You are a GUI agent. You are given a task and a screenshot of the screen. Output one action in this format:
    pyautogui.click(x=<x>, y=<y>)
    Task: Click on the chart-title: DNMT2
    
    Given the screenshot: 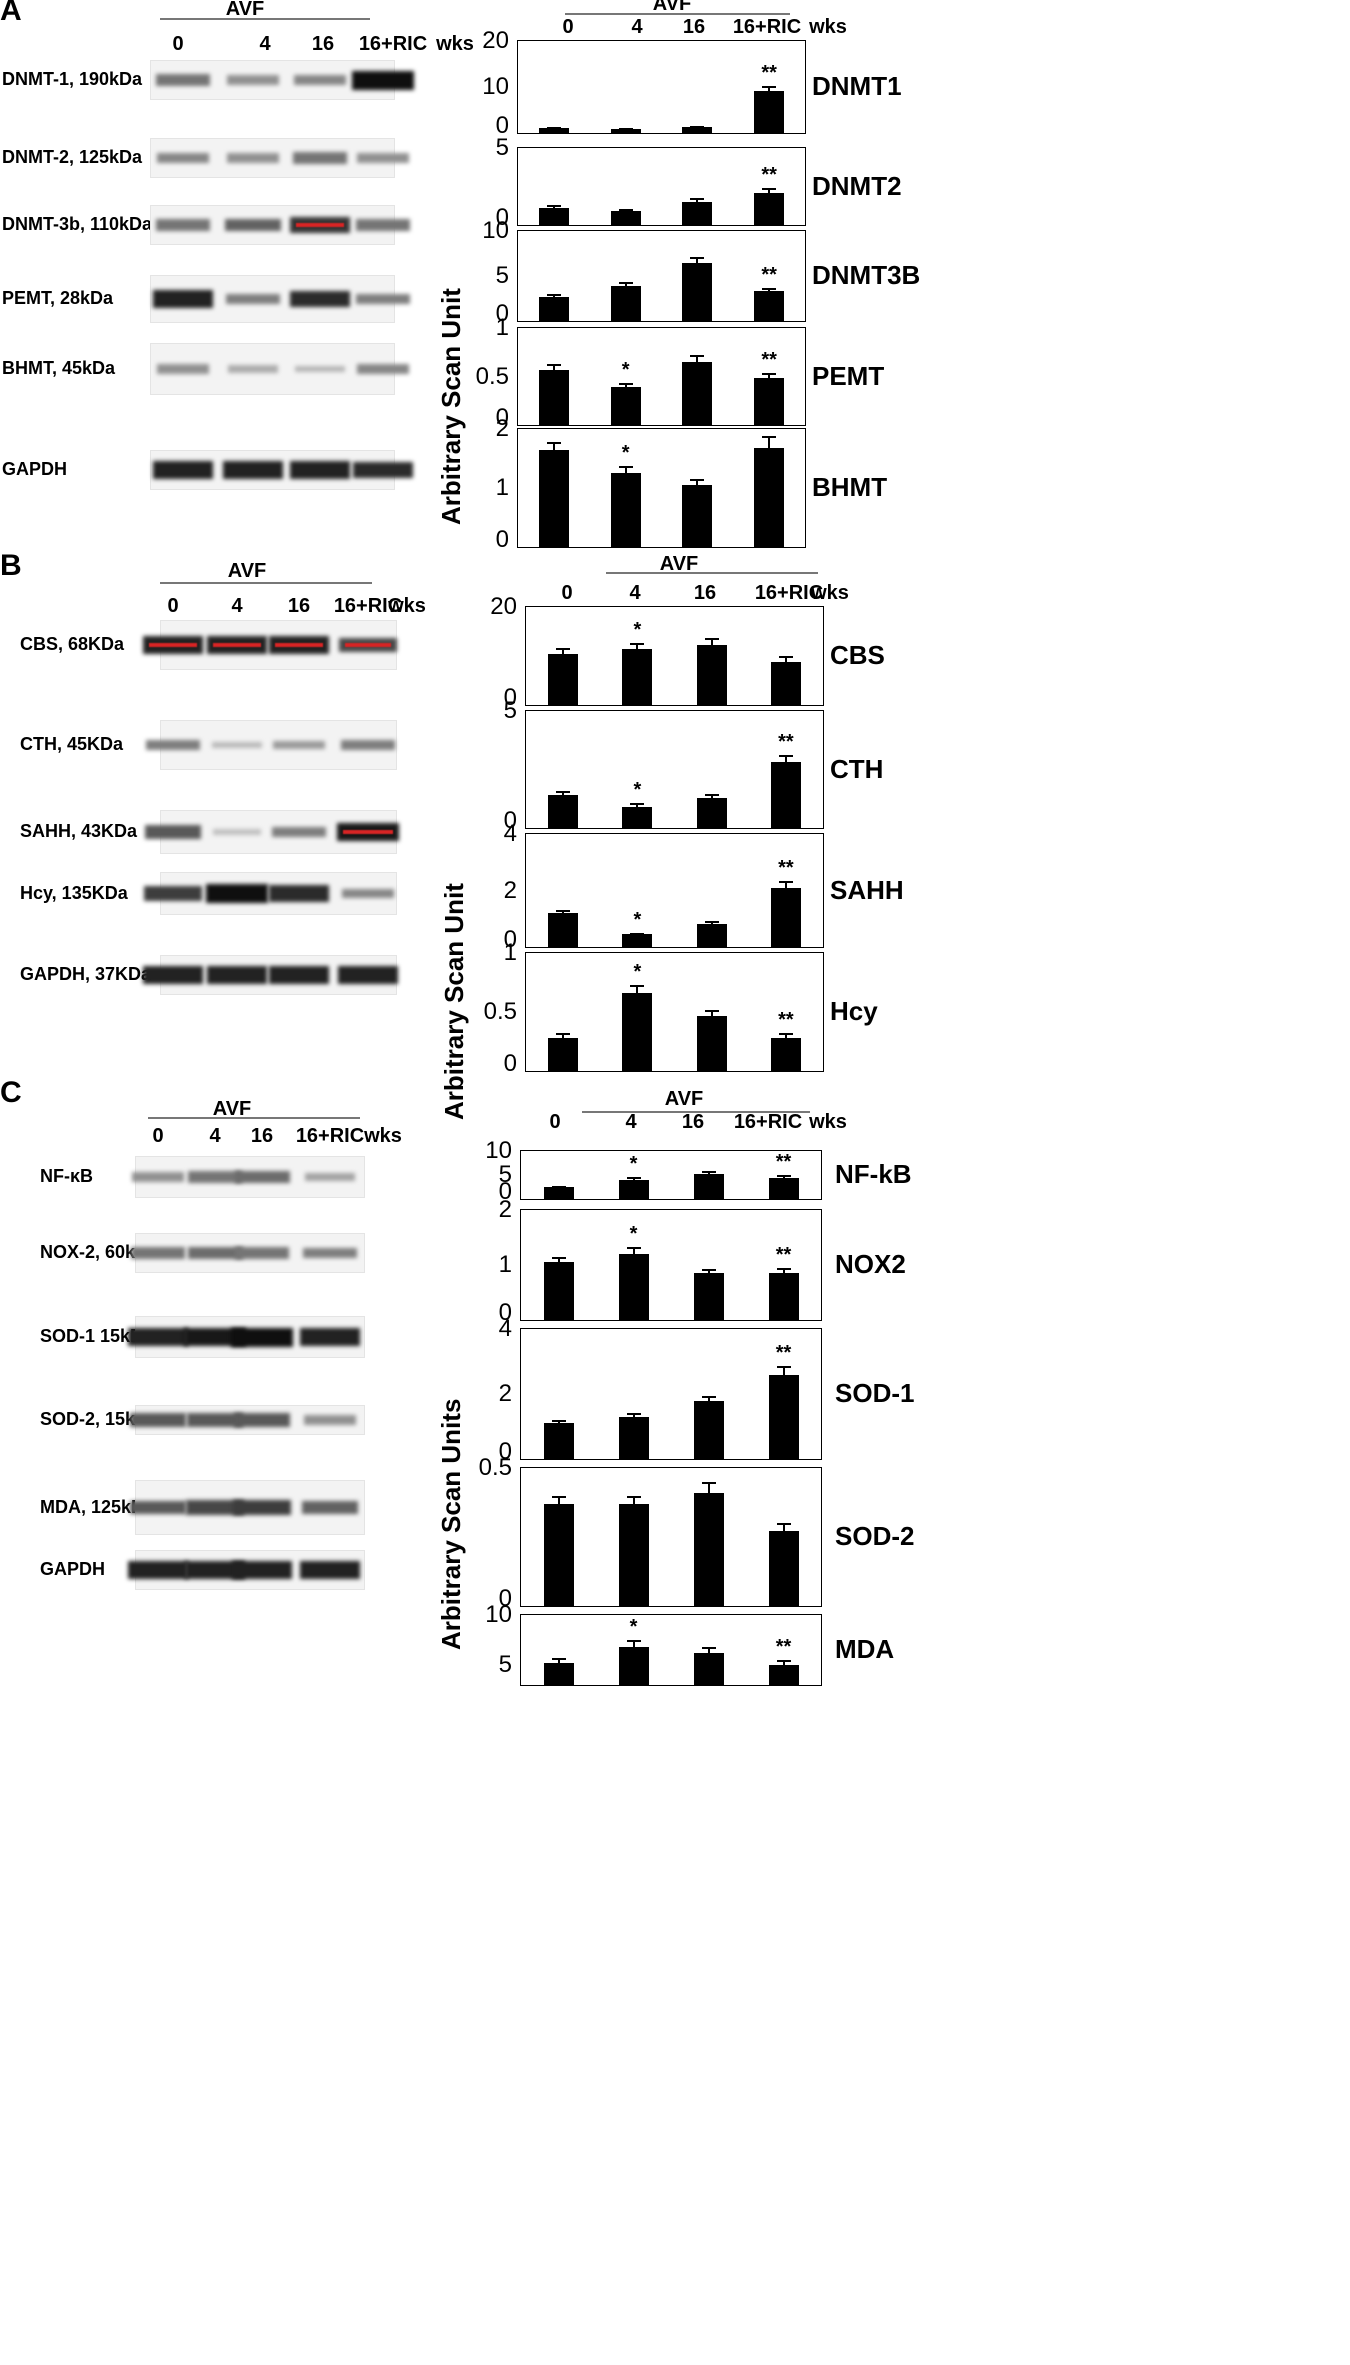 What is the action you would take?
    pyautogui.click(x=857, y=185)
    